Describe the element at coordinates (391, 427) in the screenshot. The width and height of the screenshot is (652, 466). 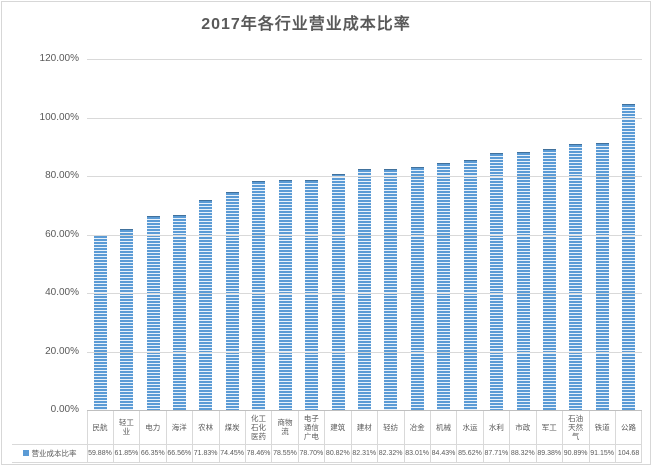
I see `category-cell: 轻纺` at that location.